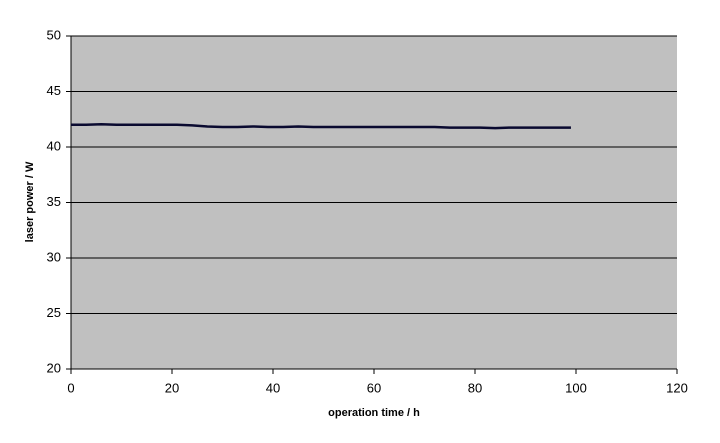 The height and width of the screenshot is (443, 720). What do you see at coordinates (273, 387) in the screenshot?
I see `x-tick-label: 40` at bounding box center [273, 387].